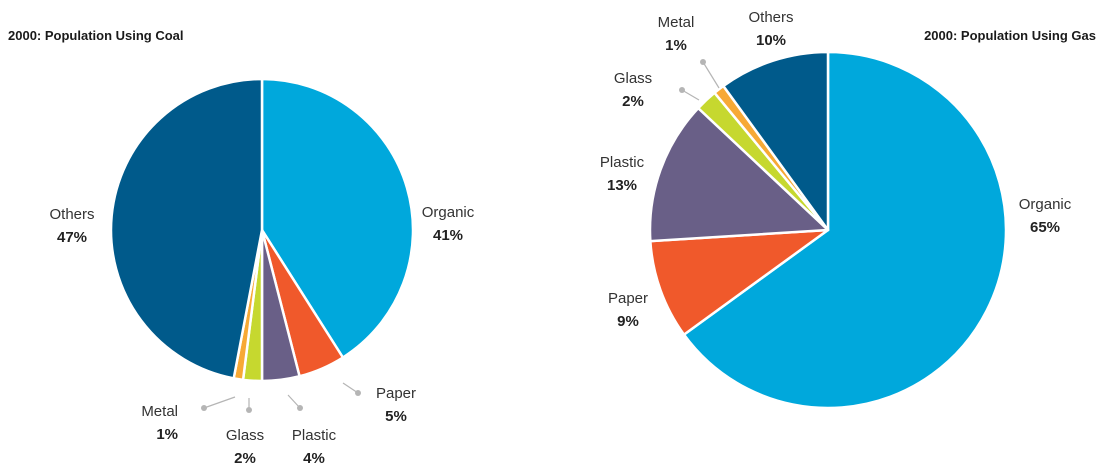 The image size is (1103, 468). Describe the element at coordinates (396, 393) in the screenshot. I see `coal-label-paper: Paper` at that location.